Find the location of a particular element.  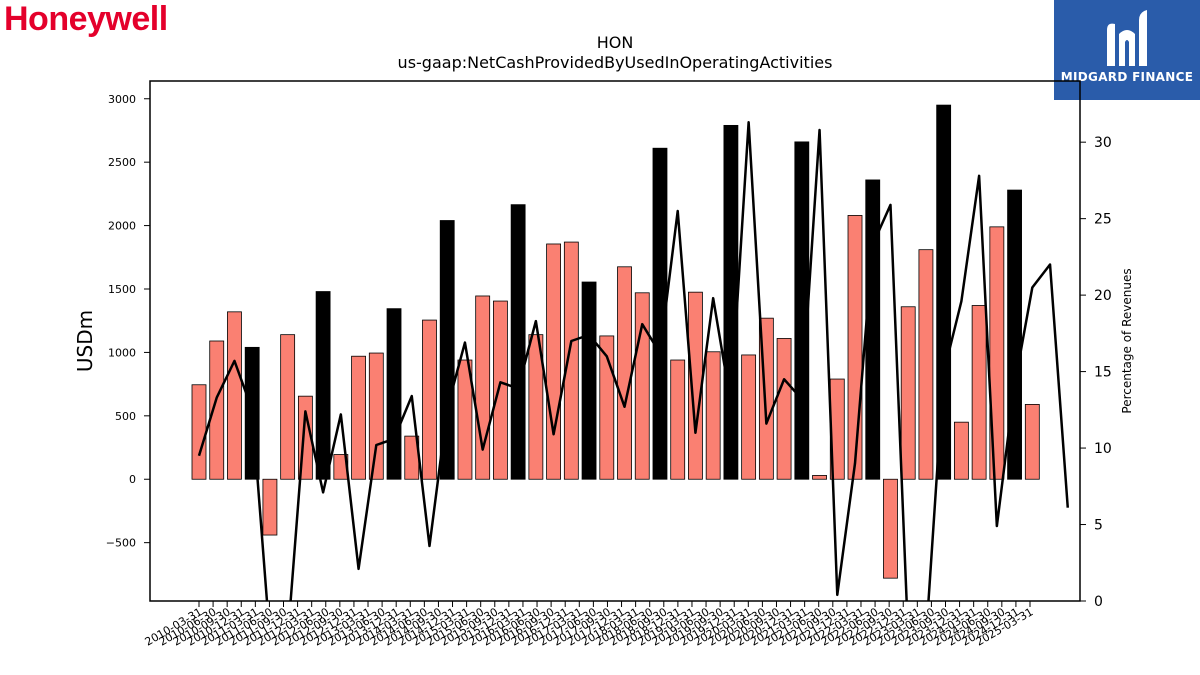

y-tick-label: 500 is located at coordinates (125, 416).